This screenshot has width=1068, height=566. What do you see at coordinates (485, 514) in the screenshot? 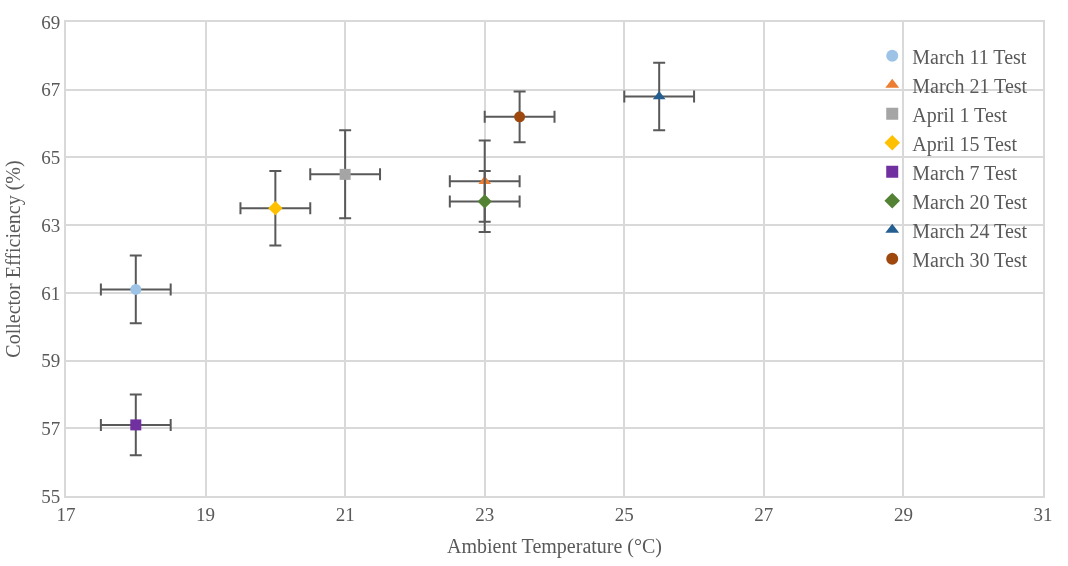
I see `x-tick-label: 23` at bounding box center [485, 514].